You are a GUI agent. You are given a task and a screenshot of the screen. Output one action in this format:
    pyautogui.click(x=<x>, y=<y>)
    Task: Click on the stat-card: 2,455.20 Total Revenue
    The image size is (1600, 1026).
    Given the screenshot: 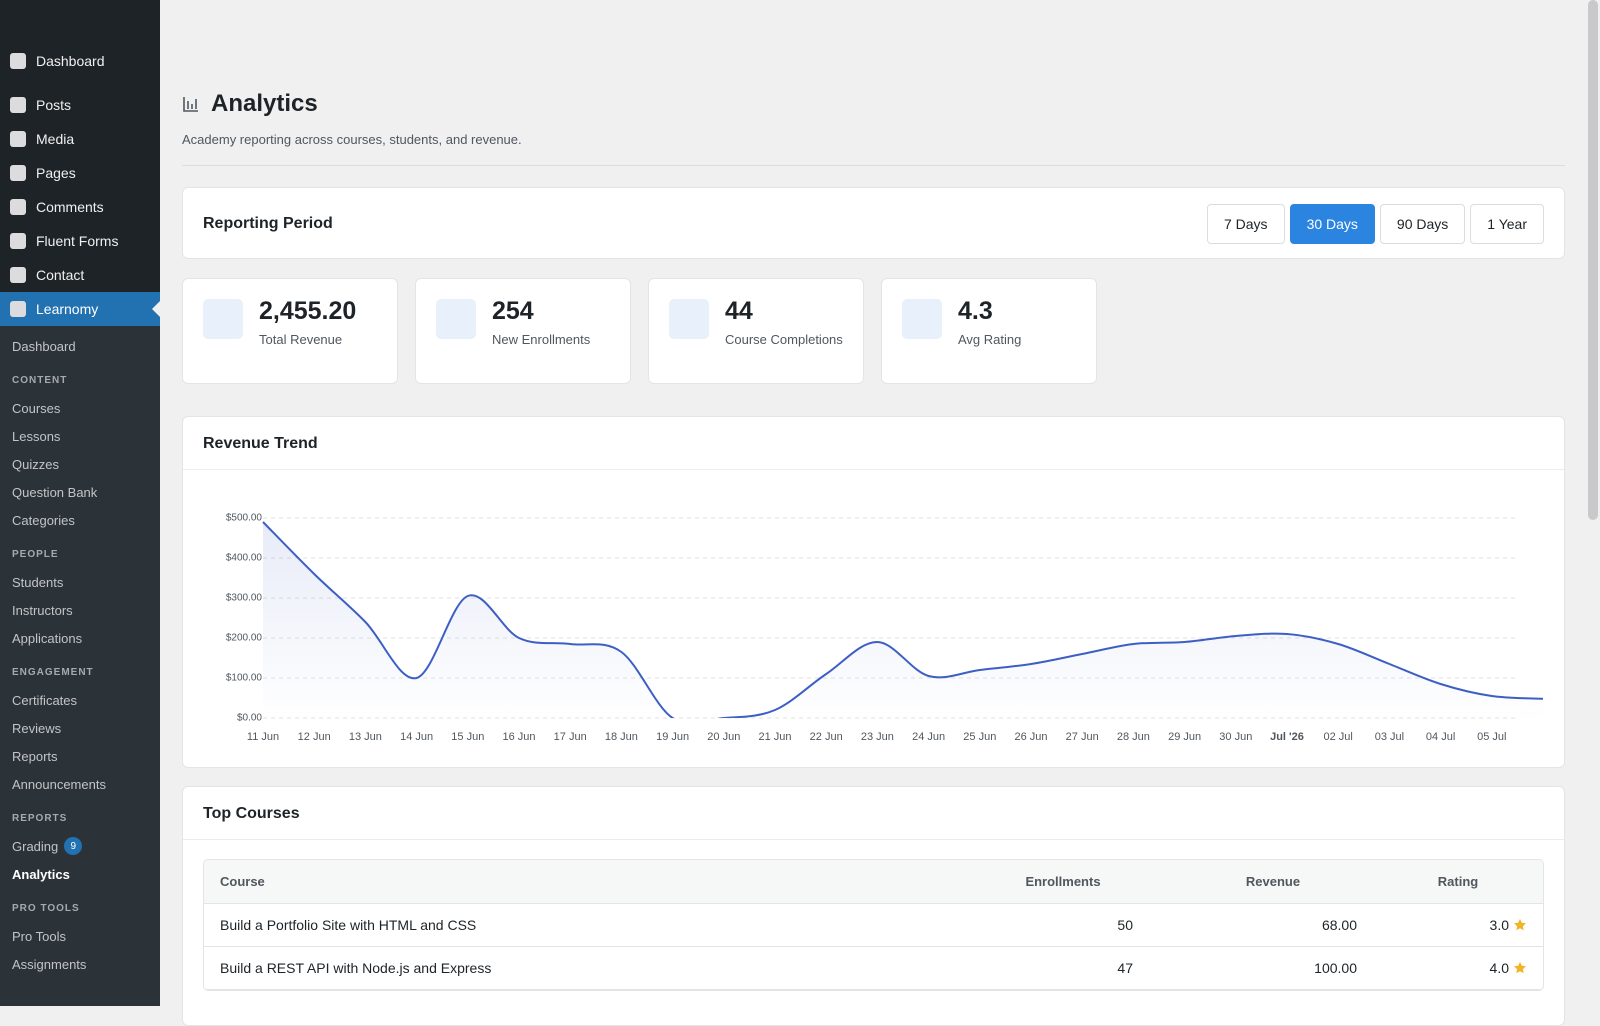 What is the action you would take?
    pyautogui.click(x=290, y=331)
    